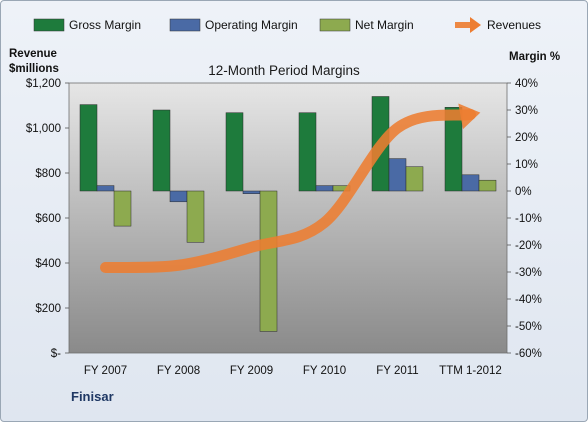 The height and width of the screenshot is (428, 588). I want to click on right-tick-label: -20%, so click(528, 246).